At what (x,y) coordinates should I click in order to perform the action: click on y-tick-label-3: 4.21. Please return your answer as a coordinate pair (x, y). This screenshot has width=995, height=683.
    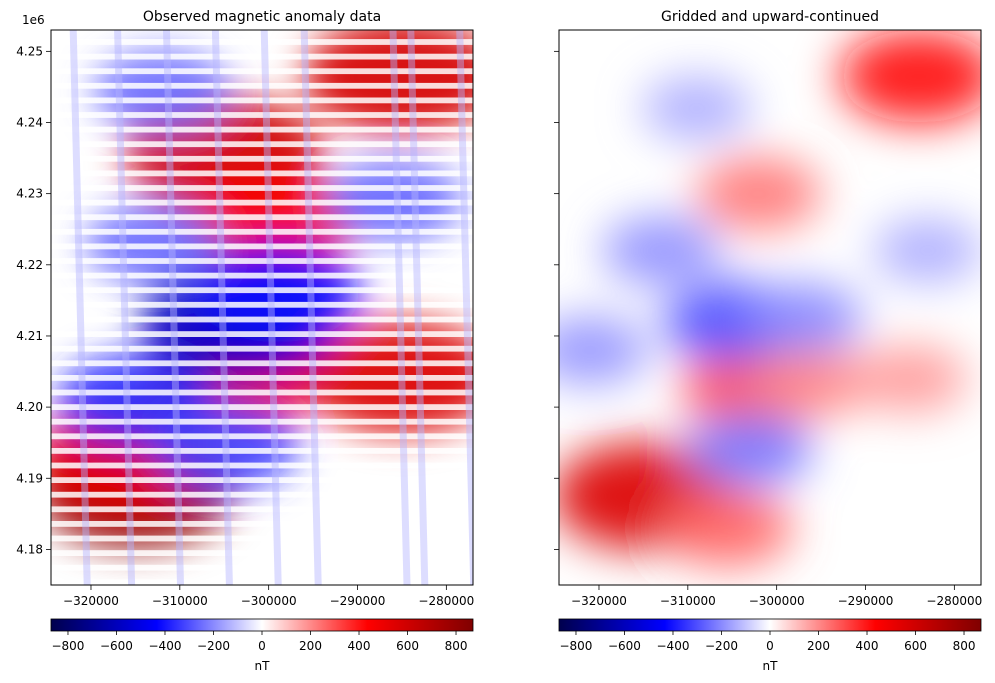
    Looking at the image, I should click on (29, 336).